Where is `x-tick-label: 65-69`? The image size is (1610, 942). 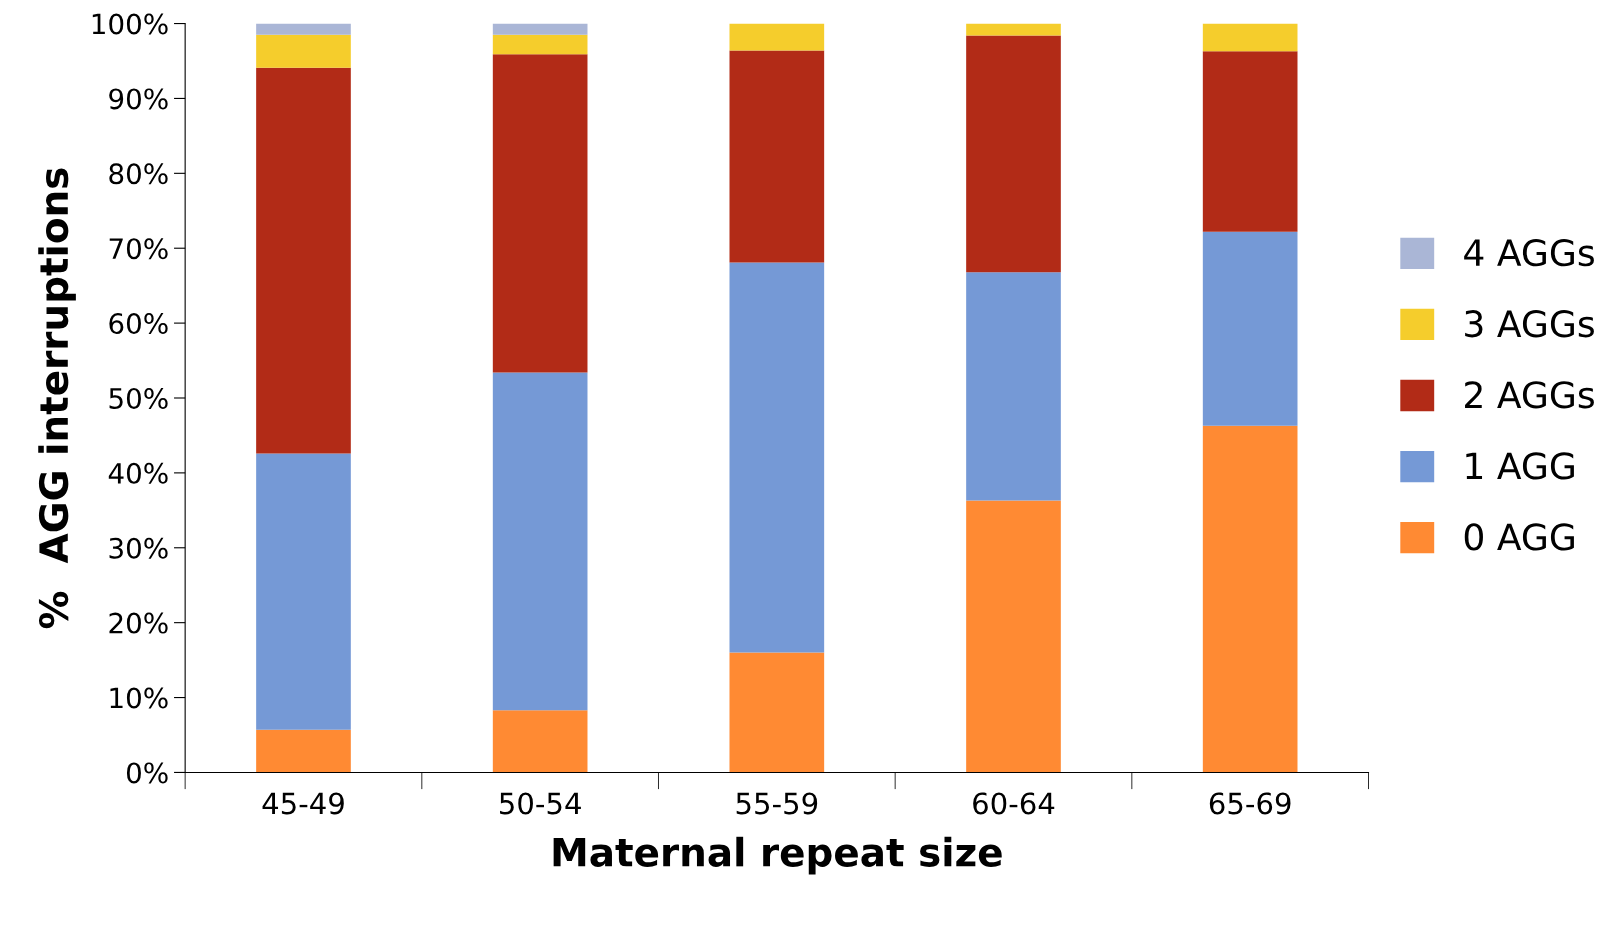
x-tick-label: 65-69 is located at coordinates (1250, 803).